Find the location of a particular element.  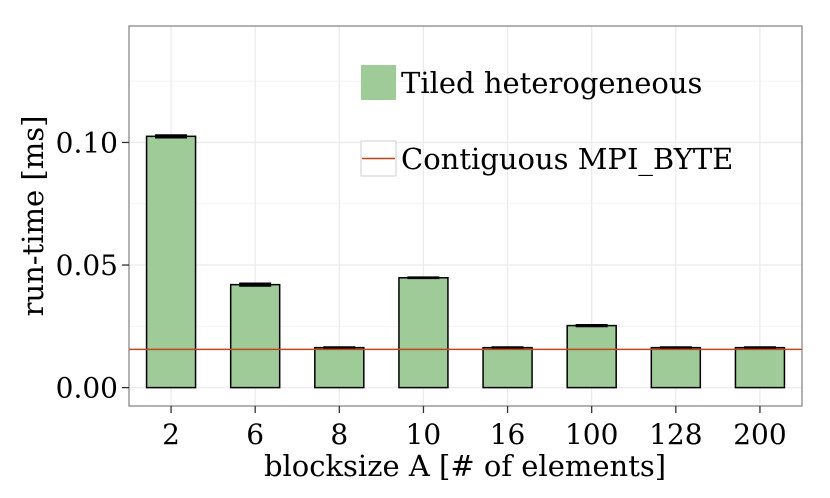

x-tick-label: 2 is located at coordinates (171, 434).